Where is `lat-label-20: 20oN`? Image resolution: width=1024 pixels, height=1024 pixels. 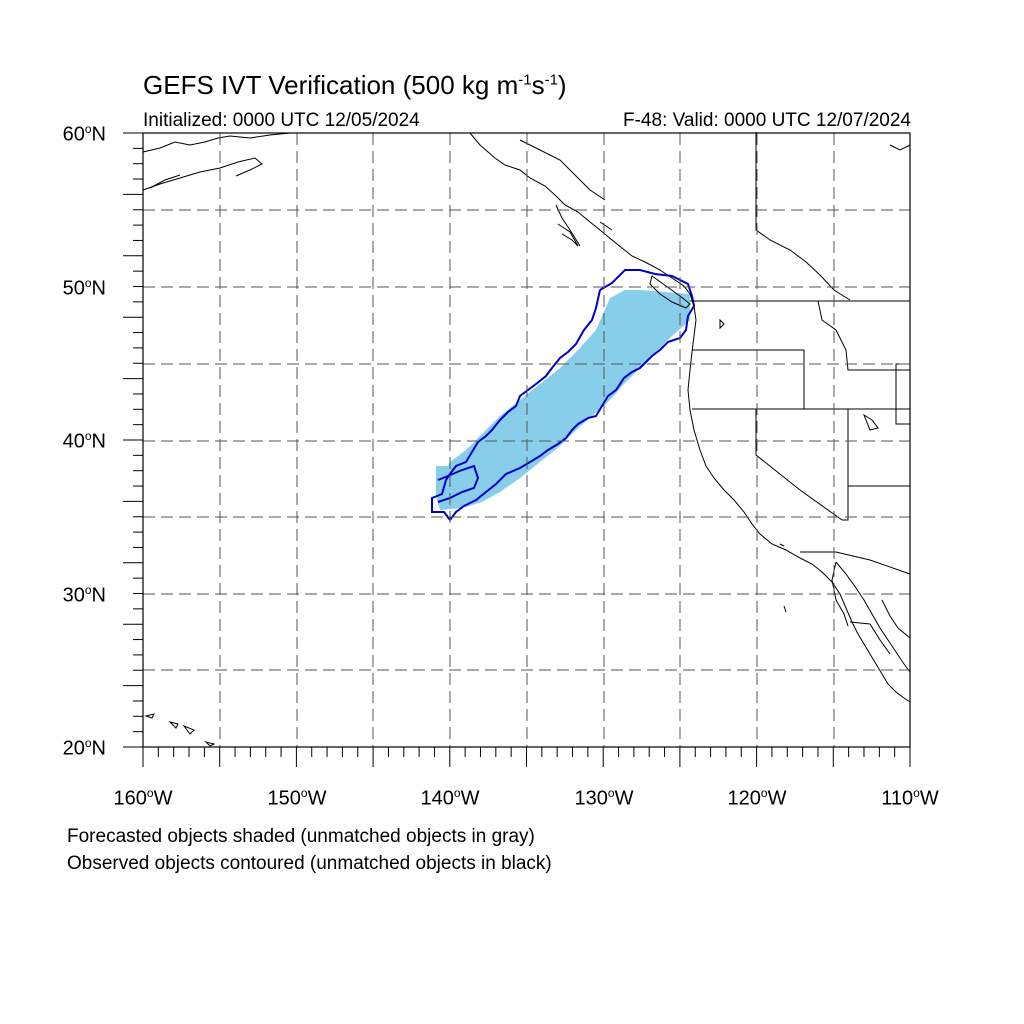
lat-label-20: 20oN is located at coordinates (84, 748).